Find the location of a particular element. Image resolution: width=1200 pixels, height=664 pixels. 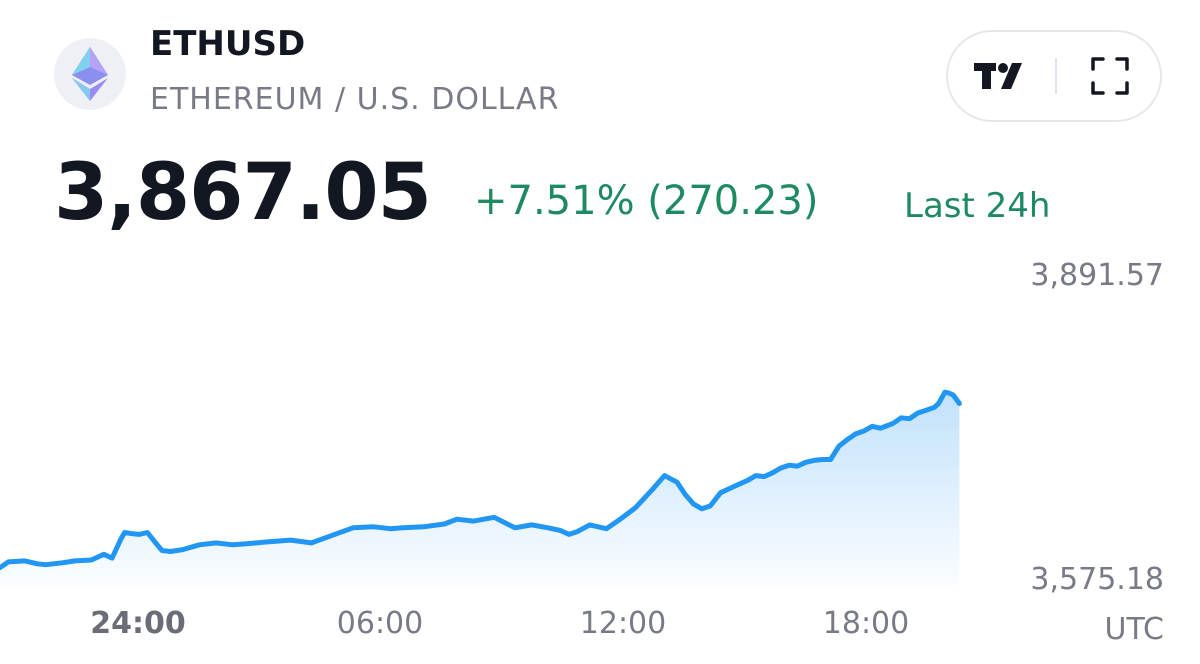

price-change: +7.51% (270.23) is located at coordinates (646, 201).